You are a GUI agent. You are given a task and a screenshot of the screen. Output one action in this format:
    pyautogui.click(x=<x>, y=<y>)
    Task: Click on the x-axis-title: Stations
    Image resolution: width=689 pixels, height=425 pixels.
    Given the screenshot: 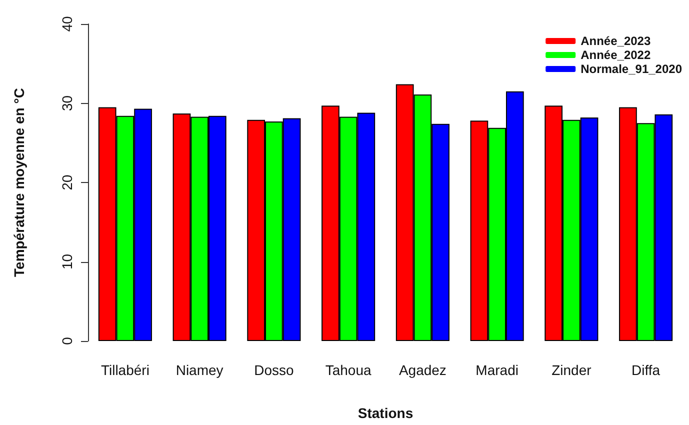 What is the action you would take?
    pyautogui.click(x=386, y=413)
    